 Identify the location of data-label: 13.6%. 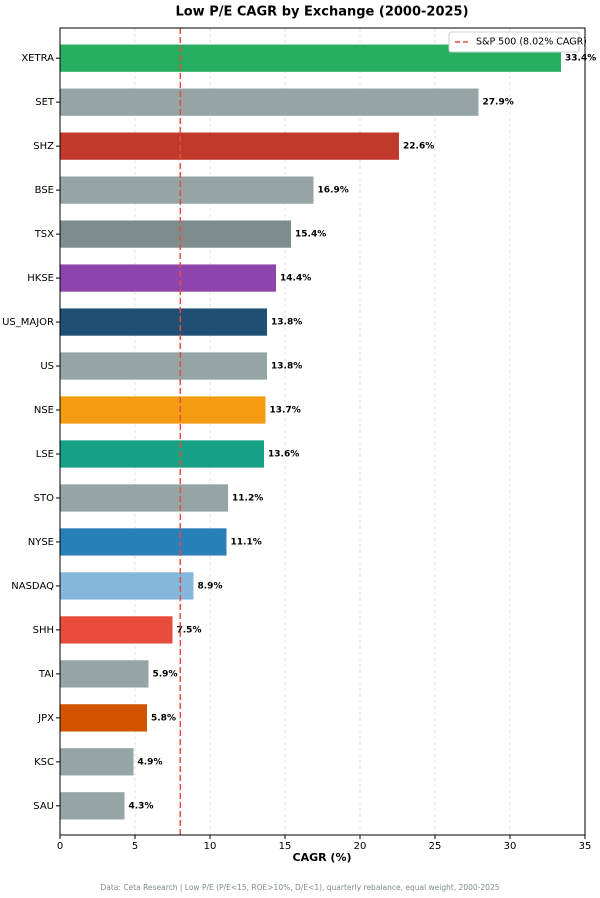
(283, 454).